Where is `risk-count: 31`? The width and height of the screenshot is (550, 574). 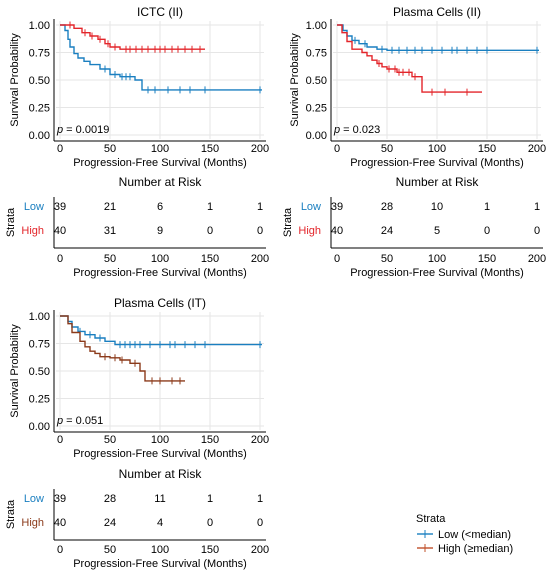 risk-count: 31 is located at coordinates (110, 231).